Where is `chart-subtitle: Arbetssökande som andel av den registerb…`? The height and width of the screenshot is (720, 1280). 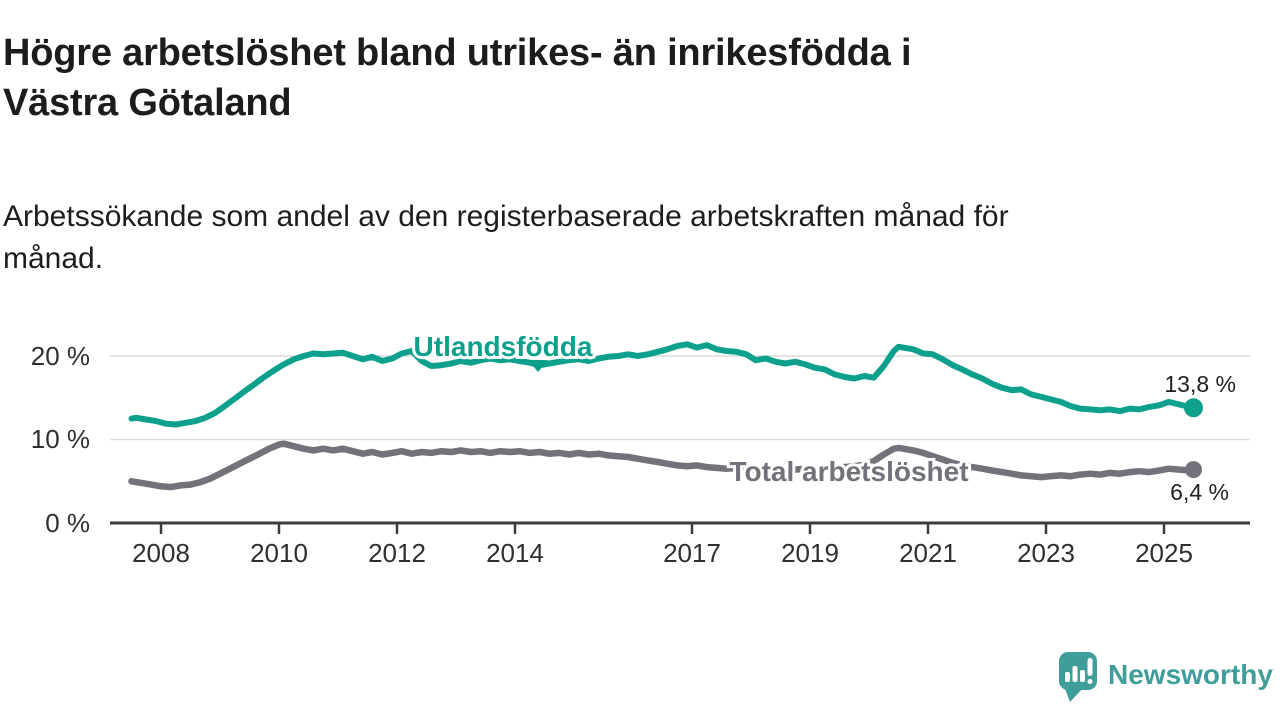
chart-subtitle: Arbetssökande som andel av den registerb… is located at coordinates (593, 238).